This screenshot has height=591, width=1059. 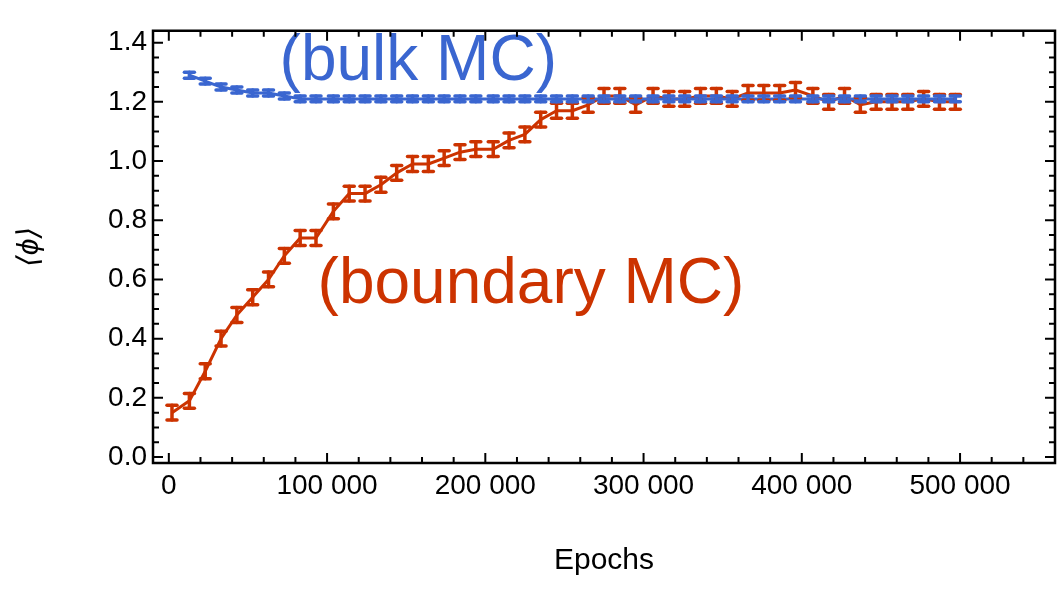 What do you see at coordinates (604, 559) in the screenshot?
I see `x-axis-title: Epochs` at bounding box center [604, 559].